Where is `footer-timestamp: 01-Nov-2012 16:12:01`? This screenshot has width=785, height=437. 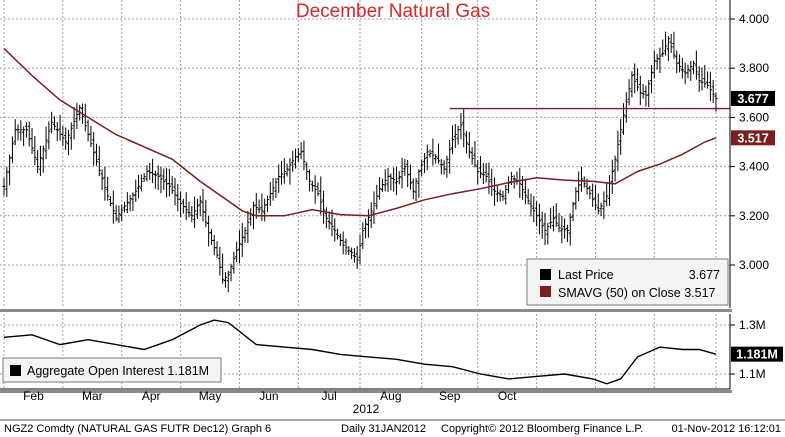 footer-timestamp: 01-Nov-2012 16:12:01 is located at coordinates (726, 429).